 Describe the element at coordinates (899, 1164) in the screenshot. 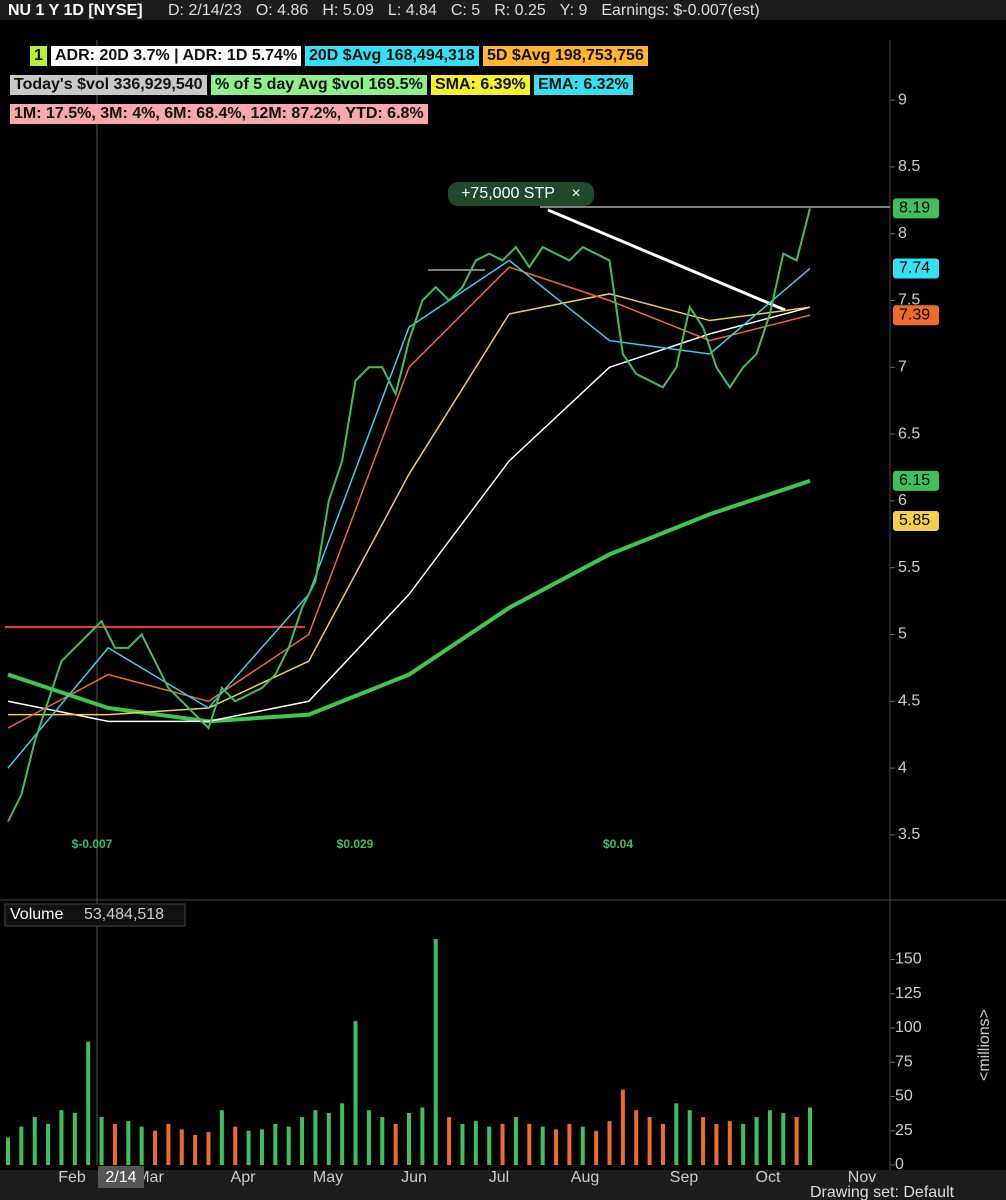

I see `y-tick-label: 0` at that location.